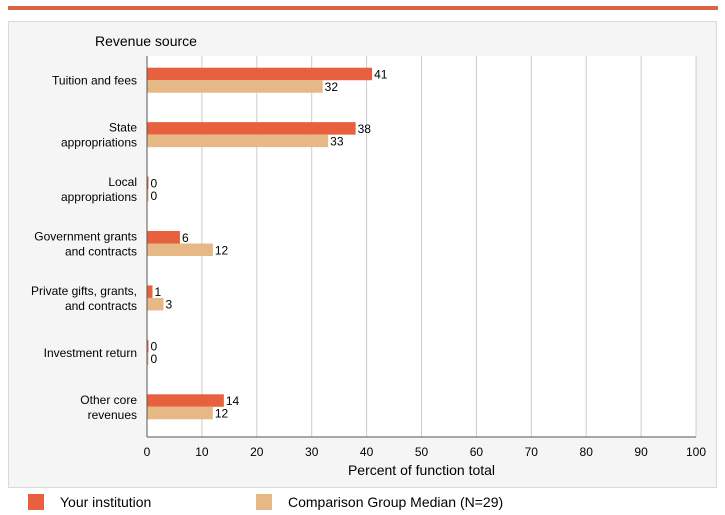  Describe the element at coordinates (84, 291) in the screenshot. I see `category-label: Private gifts, grants,` at that location.